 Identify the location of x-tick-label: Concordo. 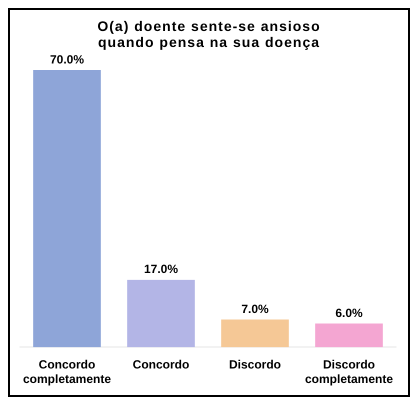
(161, 365).